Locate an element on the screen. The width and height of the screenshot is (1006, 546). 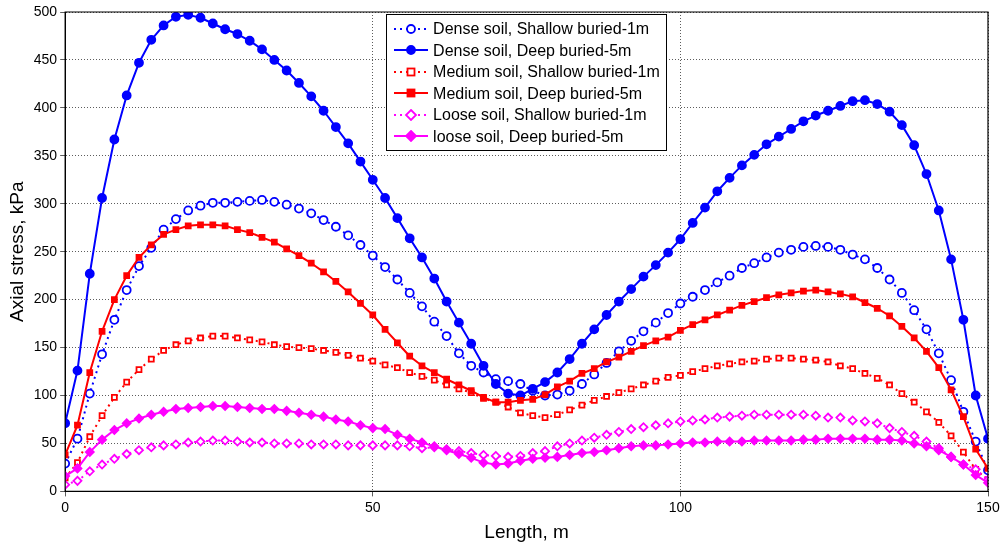
x-tick-label: 0 is located at coordinates (65, 506).